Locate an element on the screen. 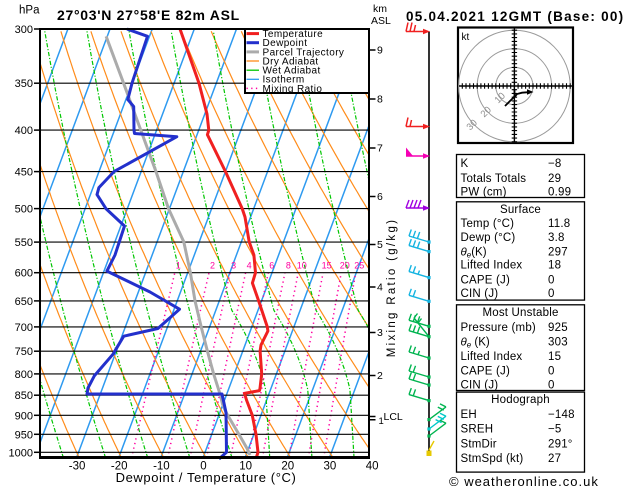  svg-text: 9 is located at coordinates (380, 51).